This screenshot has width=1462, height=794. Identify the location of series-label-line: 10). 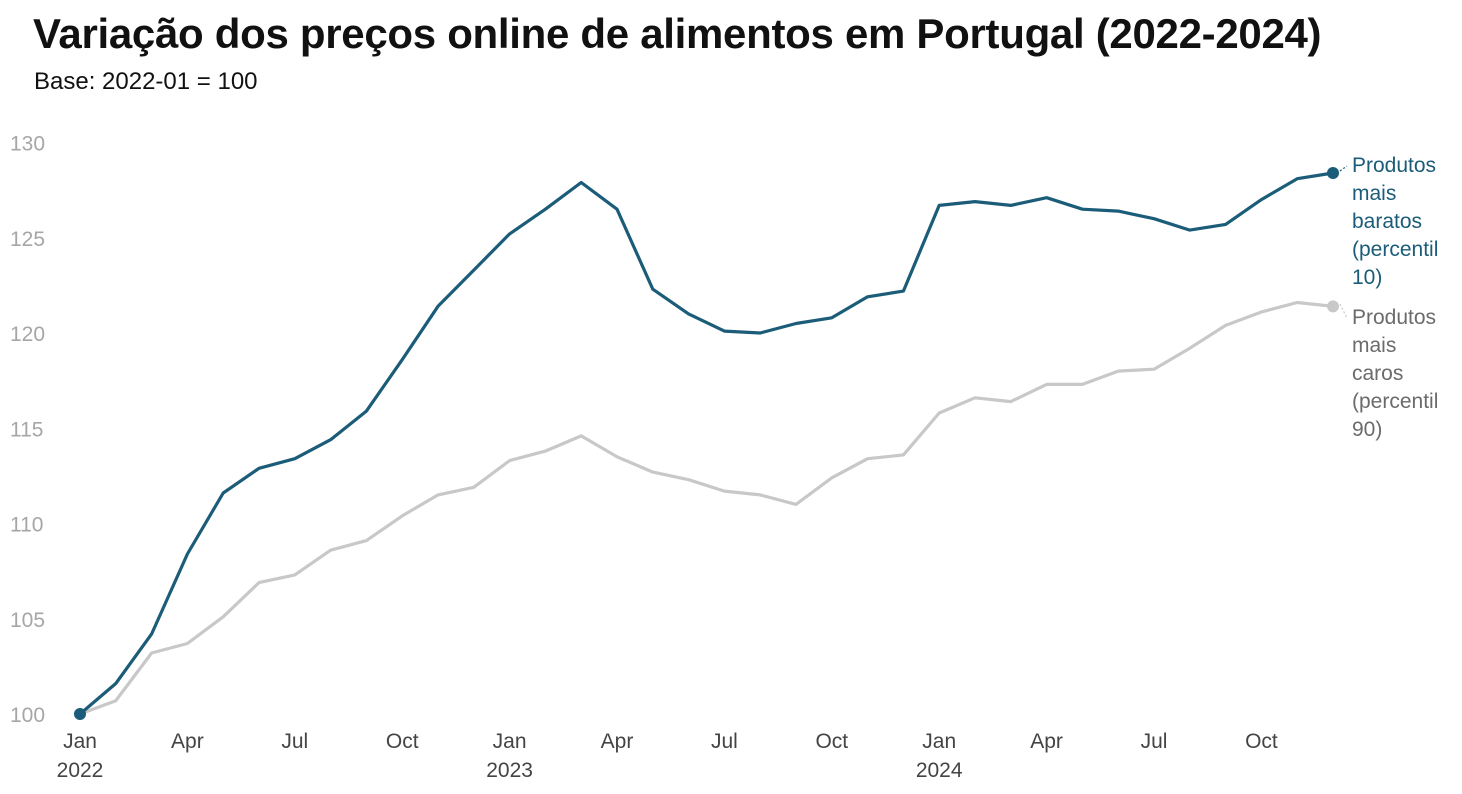
(1367, 277).